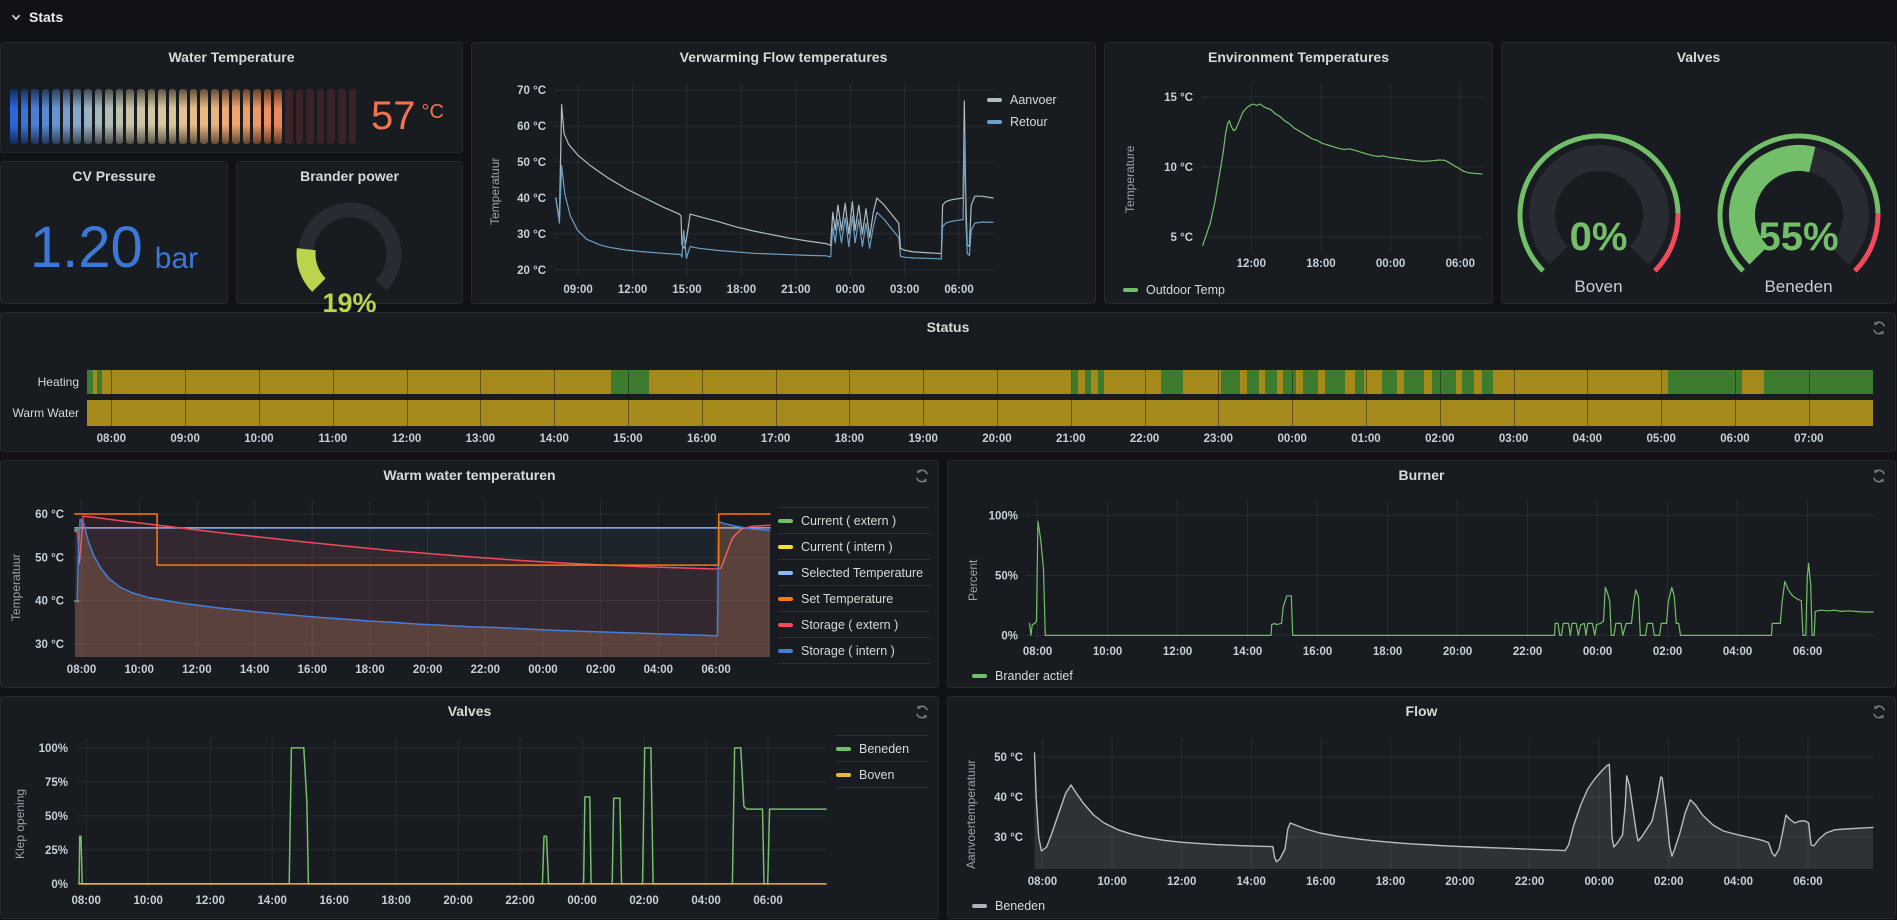 Image resolution: width=1897 pixels, height=920 pixels. What do you see at coordinates (1421, 475) in the screenshot?
I see `panel-title: Burner` at bounding box center [1421, 475].